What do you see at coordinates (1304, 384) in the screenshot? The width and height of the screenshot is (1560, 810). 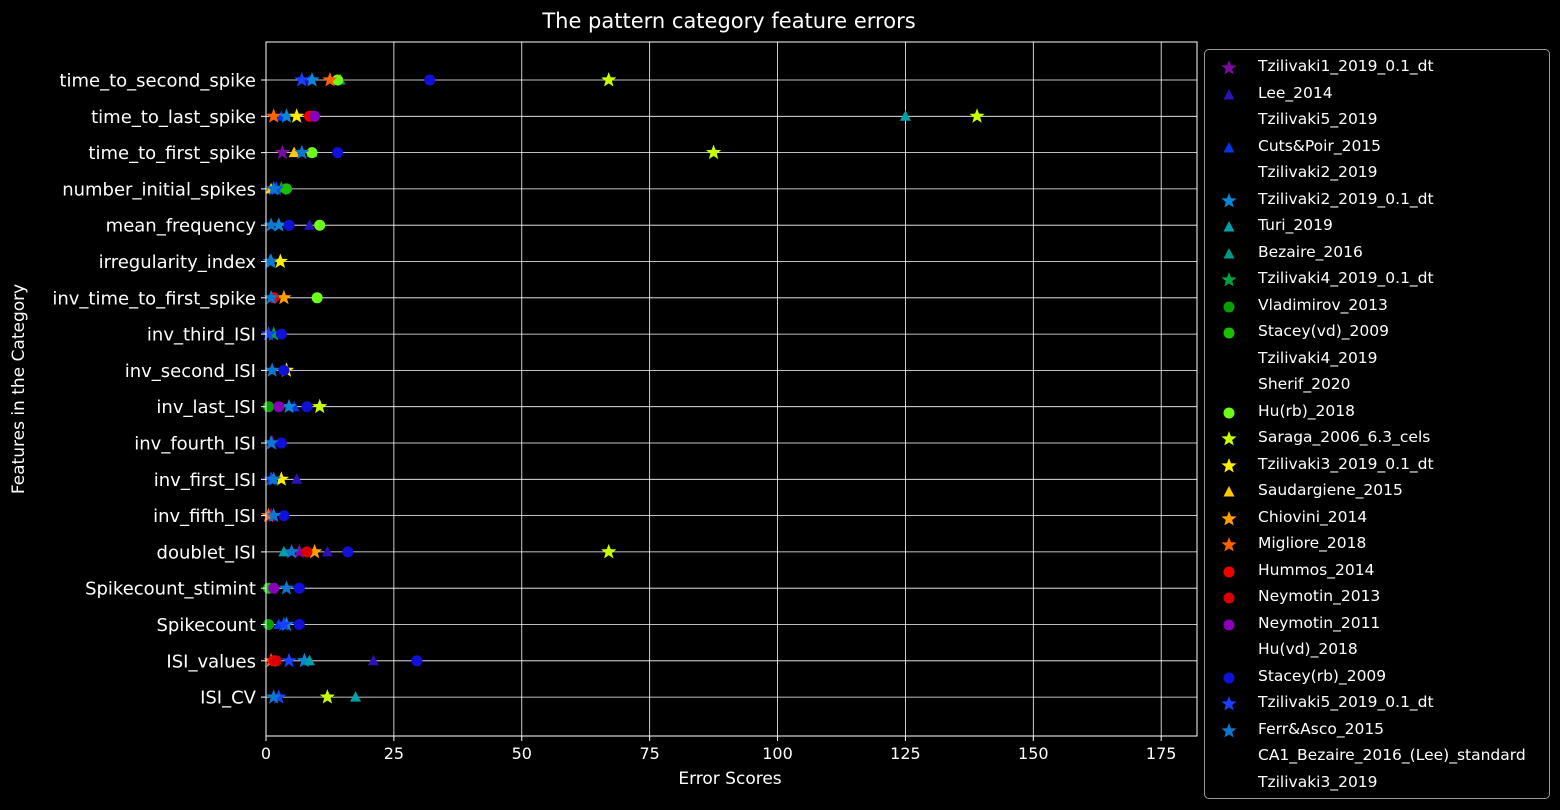 I see `legend-label: Sherif_2020` at bounding box center [1304, 384].